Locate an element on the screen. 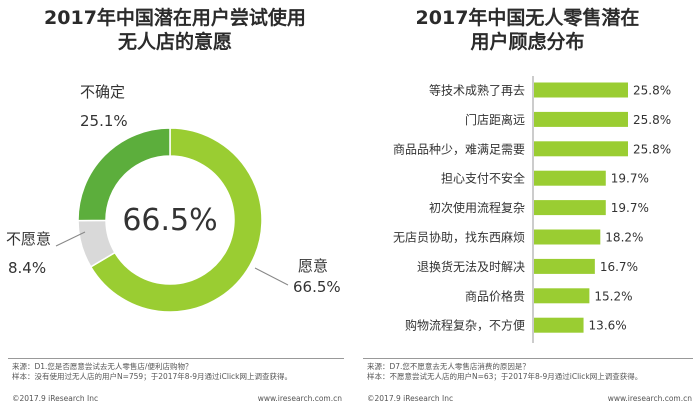 Image resolution: width=700 pixels, height=407 pixels. bar-category-label: 购物流程复杂，不方便 is located at coordinates (465, 325).